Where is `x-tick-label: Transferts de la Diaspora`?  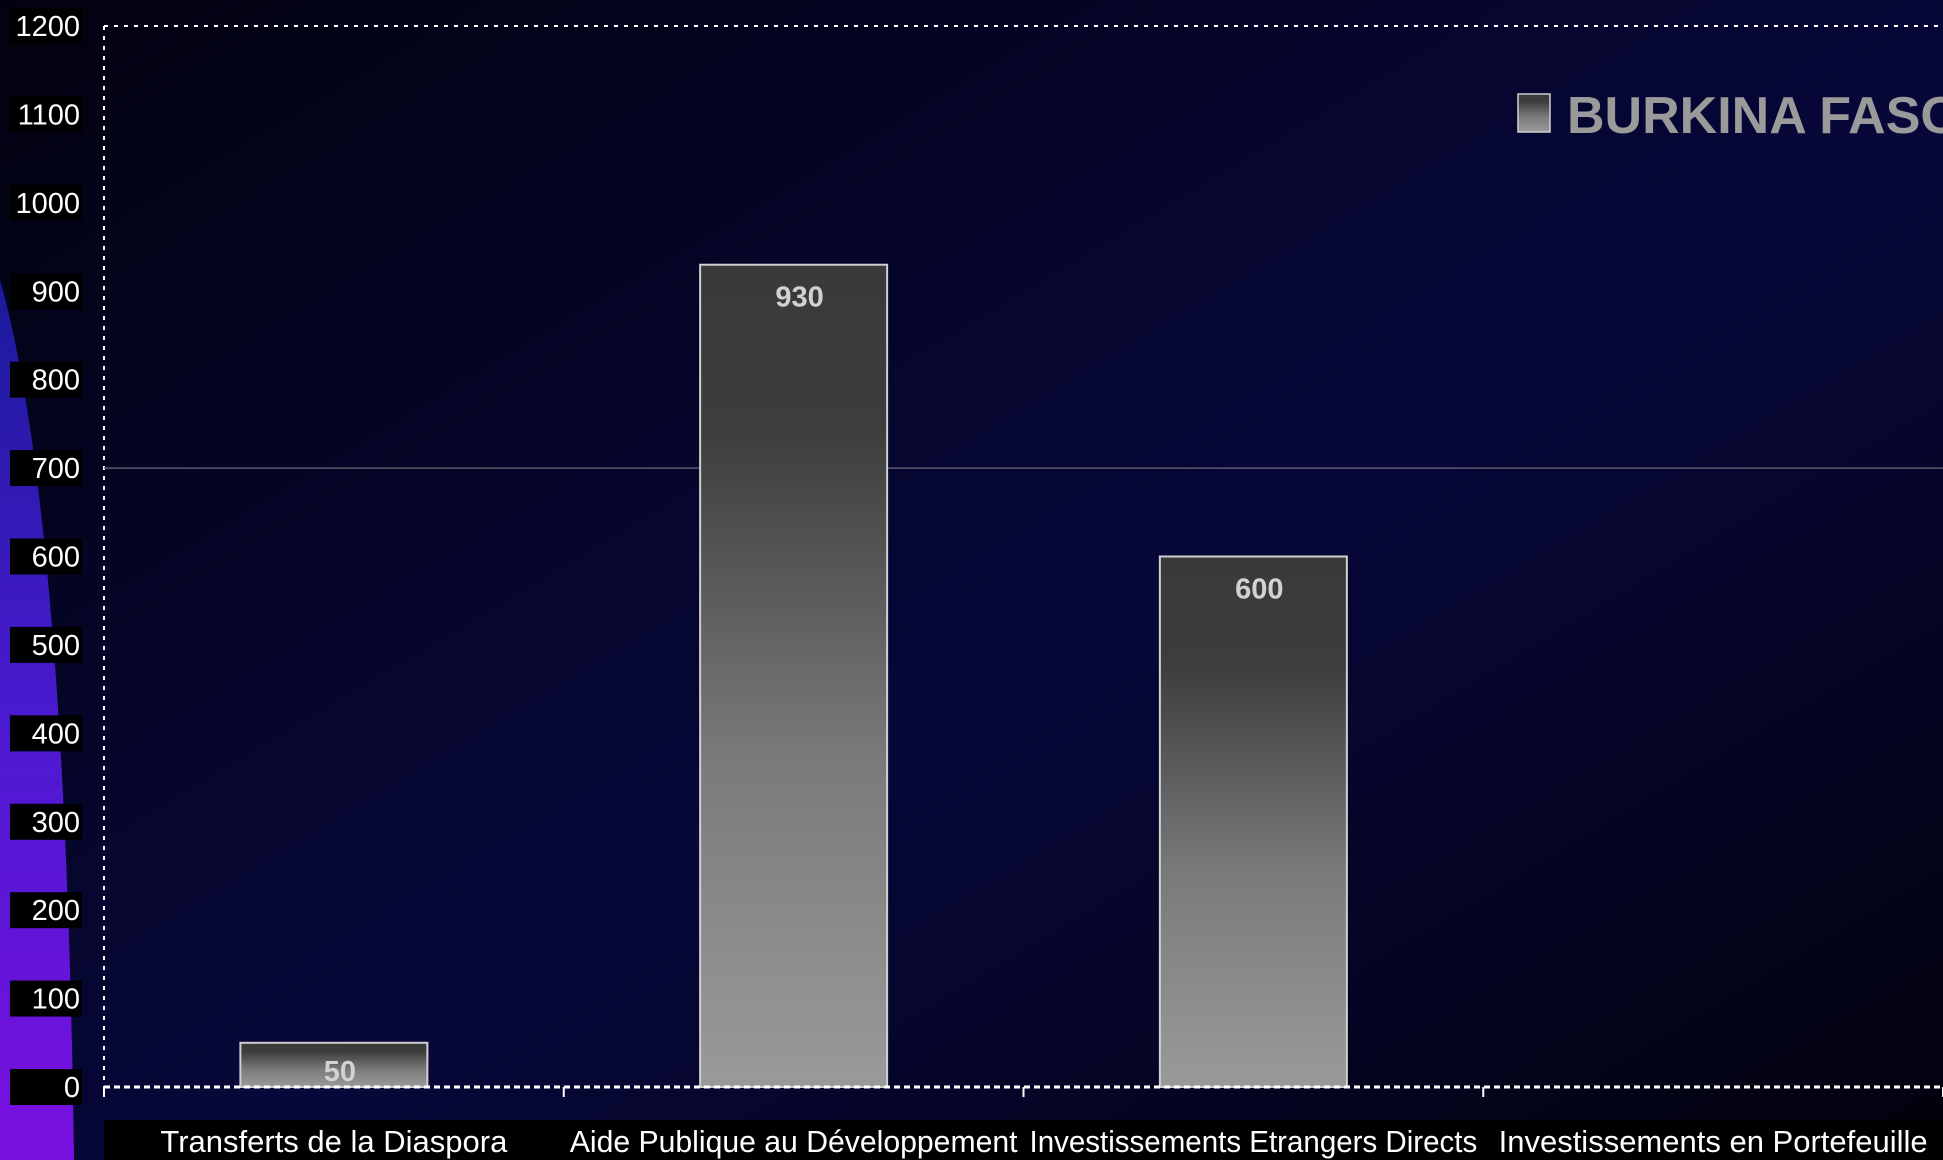
x-tick-label: Transferts de la Diaspora is located at coordinates (334, 1141).